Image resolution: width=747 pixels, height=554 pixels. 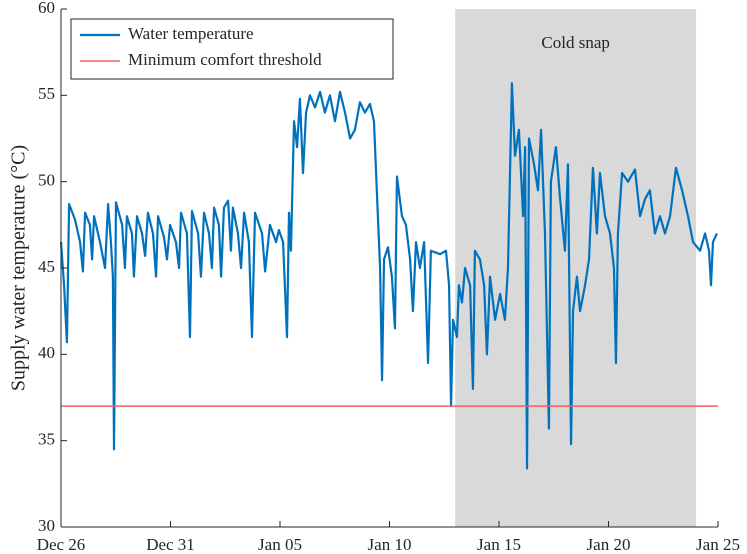 I want to click on y-tick-label: 40, so click(x=46, y=352).